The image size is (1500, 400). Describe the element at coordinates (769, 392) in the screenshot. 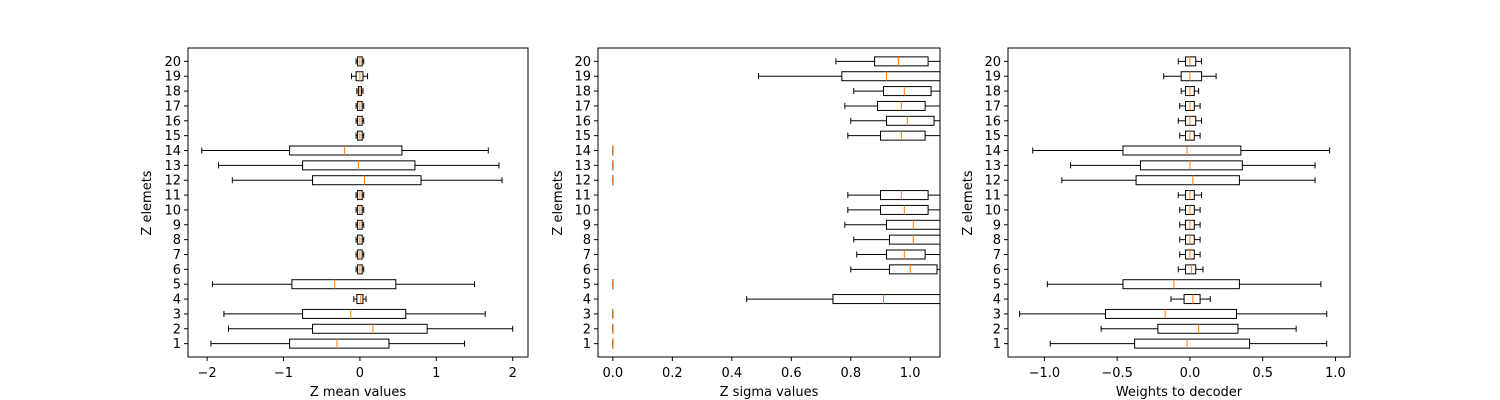

I see `x-axis-label-z-sigma: Z sigma values` at that location.